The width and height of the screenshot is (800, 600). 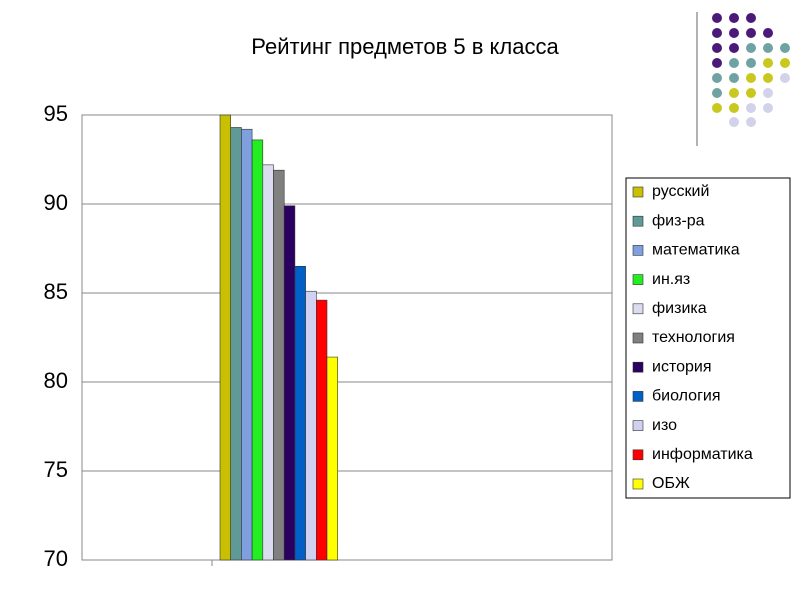 What do you see at coordinates (693, 337) in the screenshot?
I see `legend-label: технология` at bounding box center [693, 337].